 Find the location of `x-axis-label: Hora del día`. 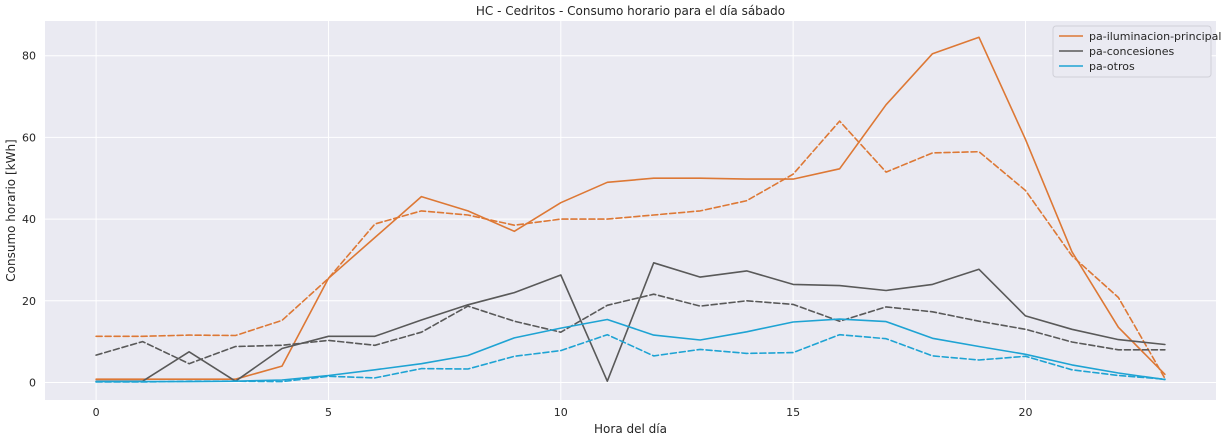

x-axis-label: Hora del día is located at coordinates (630, 429).